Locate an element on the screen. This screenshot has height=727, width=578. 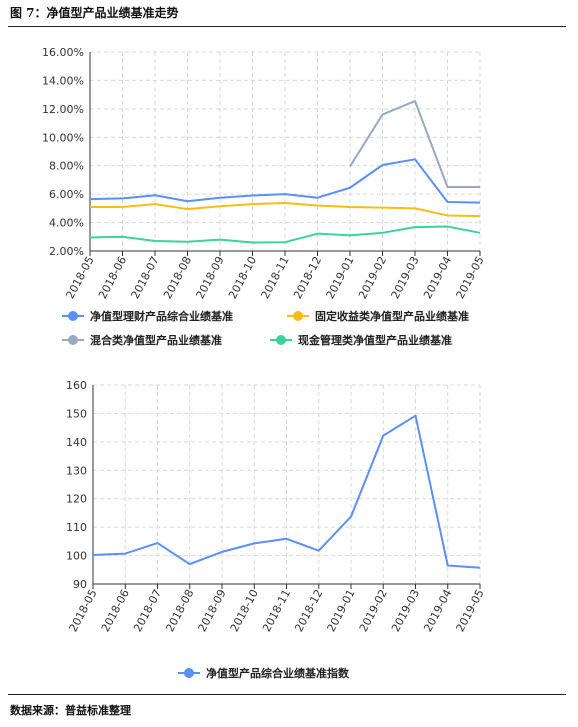
legend-label: 净值型产品综合业绩基准指数 is located at coordinates (278, 673).